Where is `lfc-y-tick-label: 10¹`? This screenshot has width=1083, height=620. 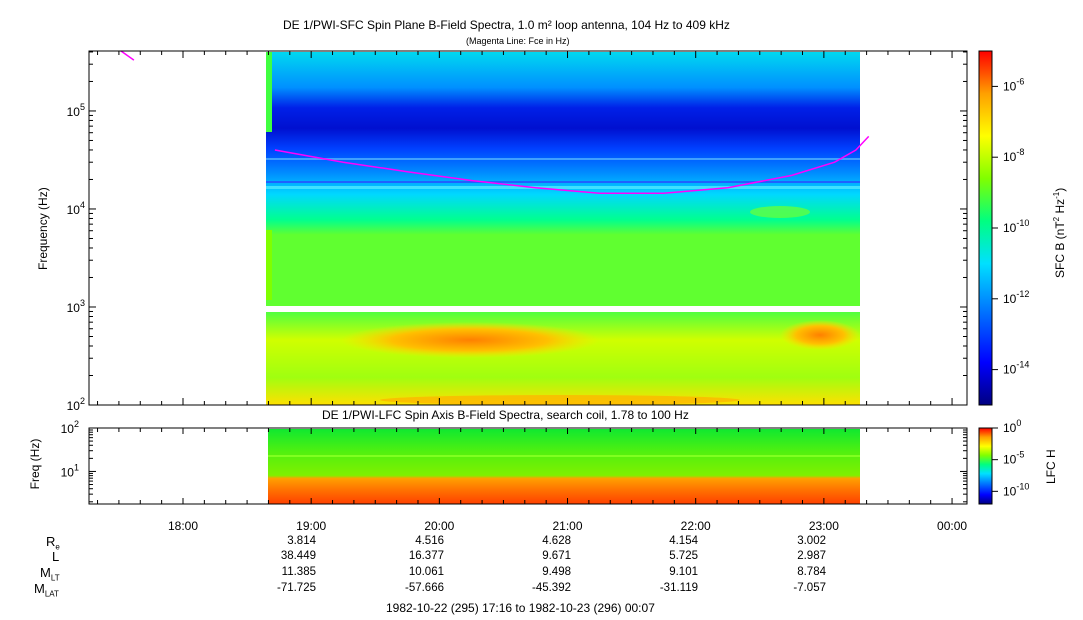
lfc-y-tick-label: 10¹ is located at coordinates (70, 470).